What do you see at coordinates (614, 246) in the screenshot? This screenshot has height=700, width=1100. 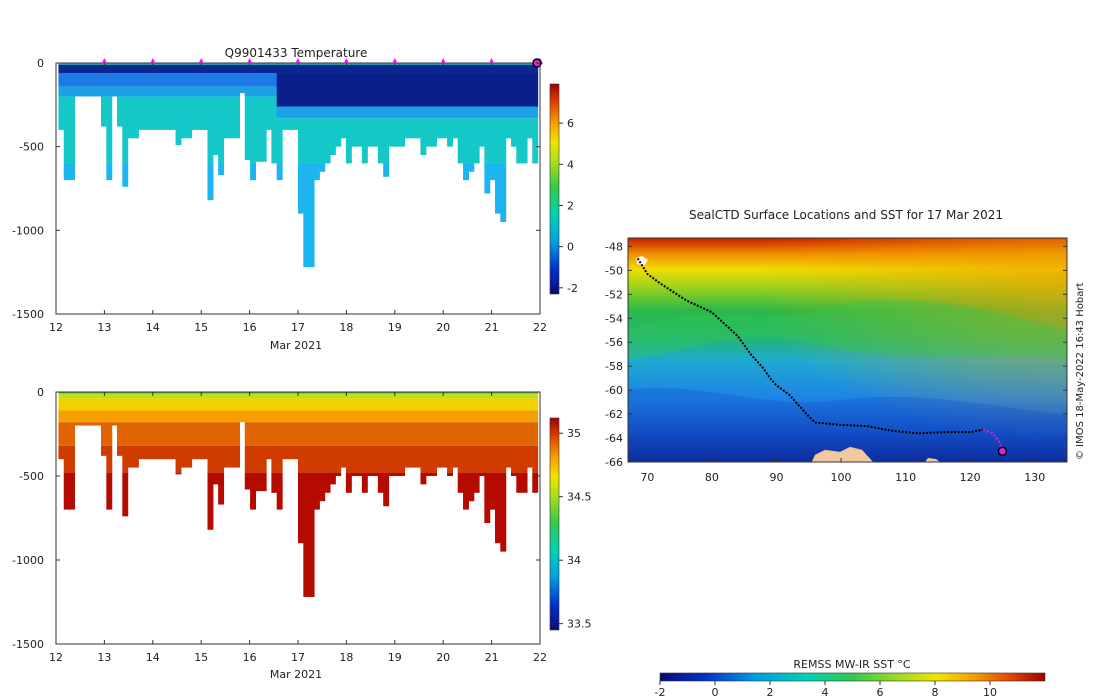 I see `lat-tick-label: -48` at bounding box center [614, 246].